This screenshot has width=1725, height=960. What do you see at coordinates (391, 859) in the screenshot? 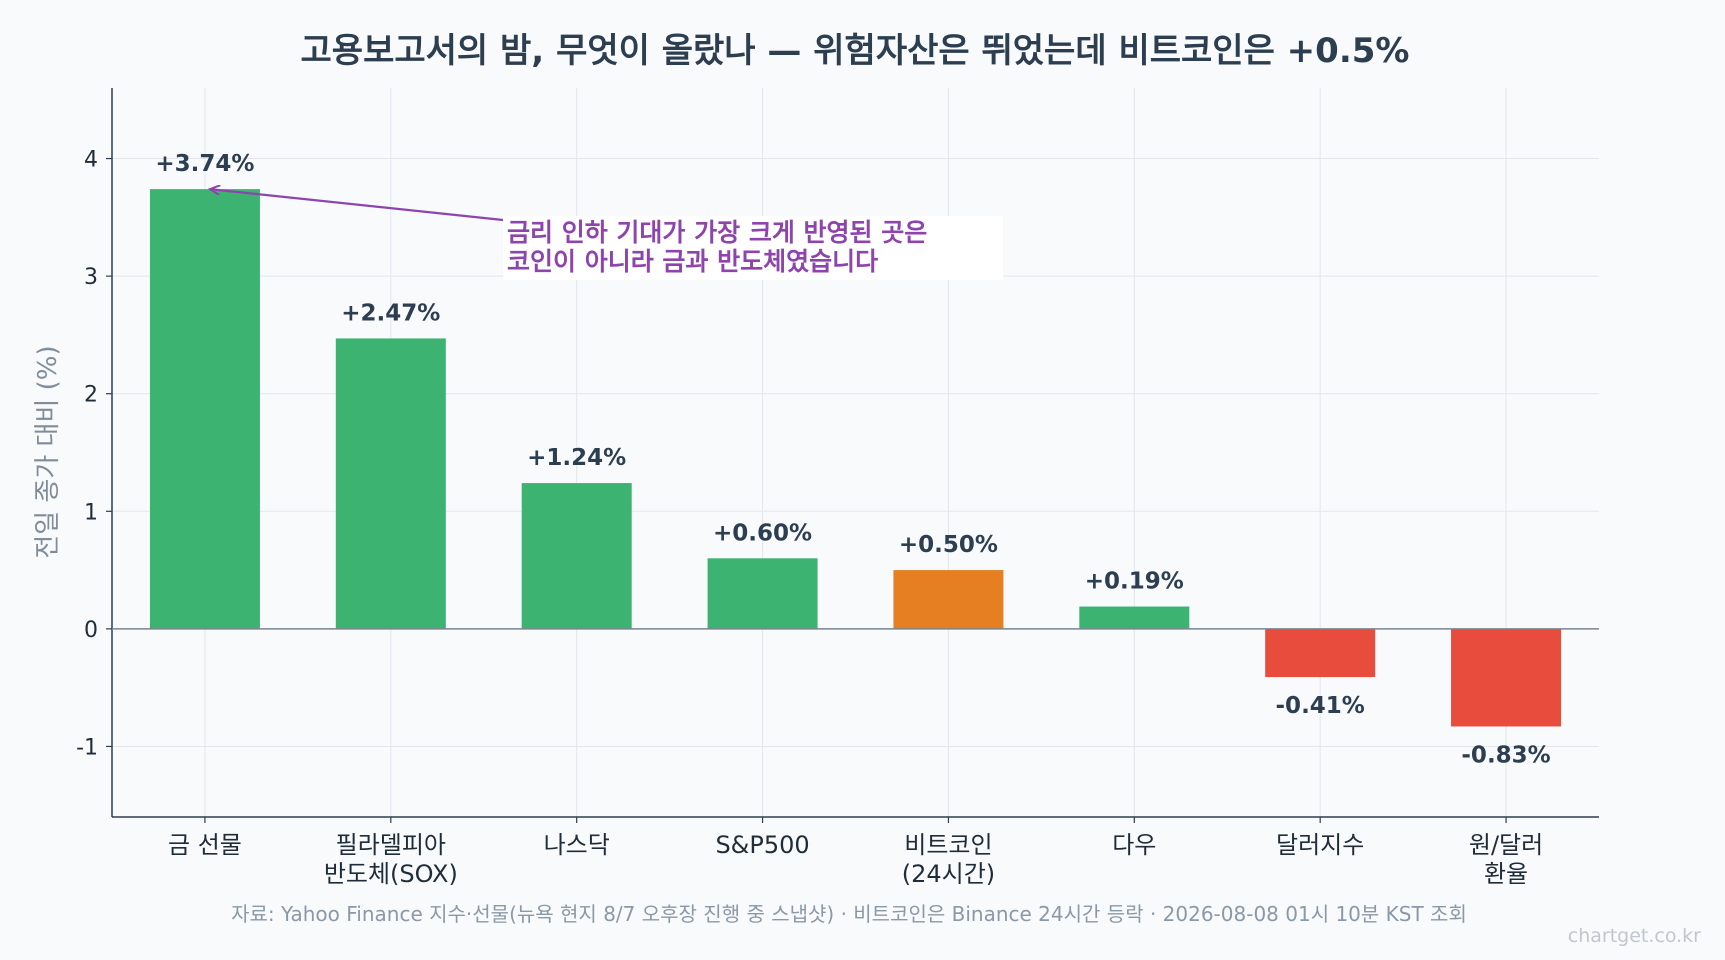
I see `x-tick-label: 필라델피아 반도체(SOX)` at bounding box center [391, 859].